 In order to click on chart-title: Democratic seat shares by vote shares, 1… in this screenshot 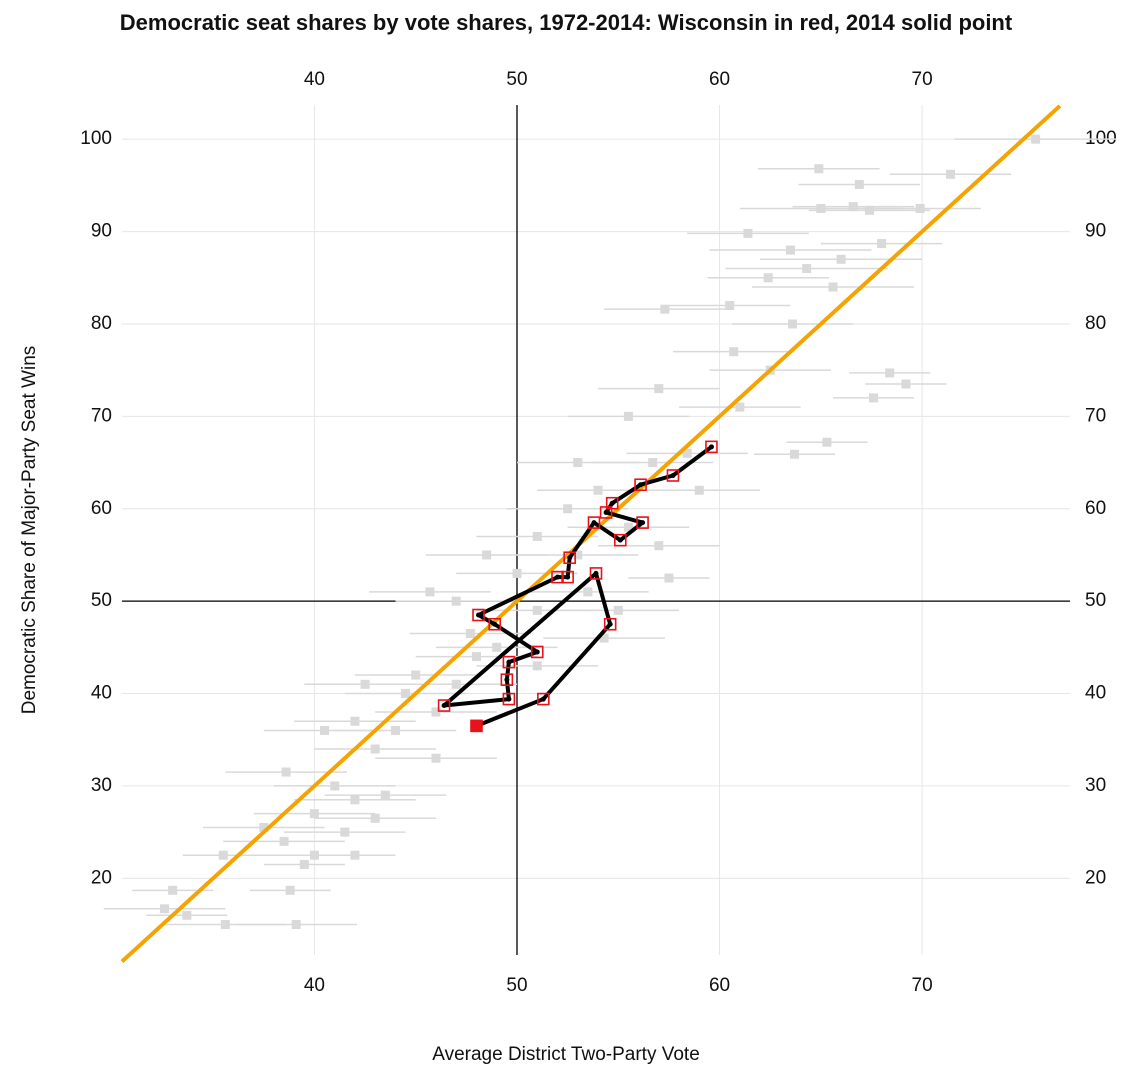, I will do `click(566, 22)`.